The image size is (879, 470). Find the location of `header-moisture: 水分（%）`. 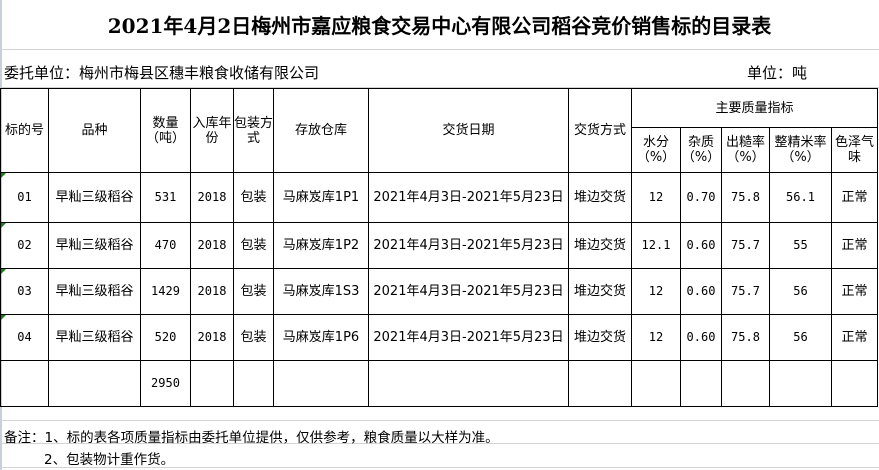

header-moisture: 水分（%） is located at coordinates (656, 150).